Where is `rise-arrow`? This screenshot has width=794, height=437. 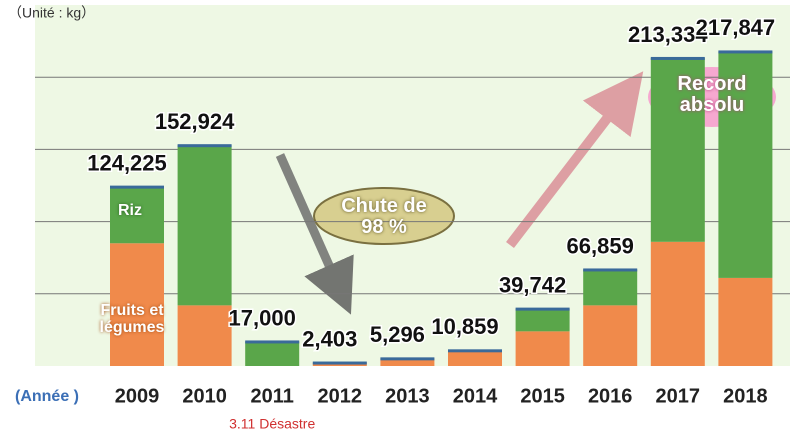 rise-arrow is located at coordinates (575, 160).